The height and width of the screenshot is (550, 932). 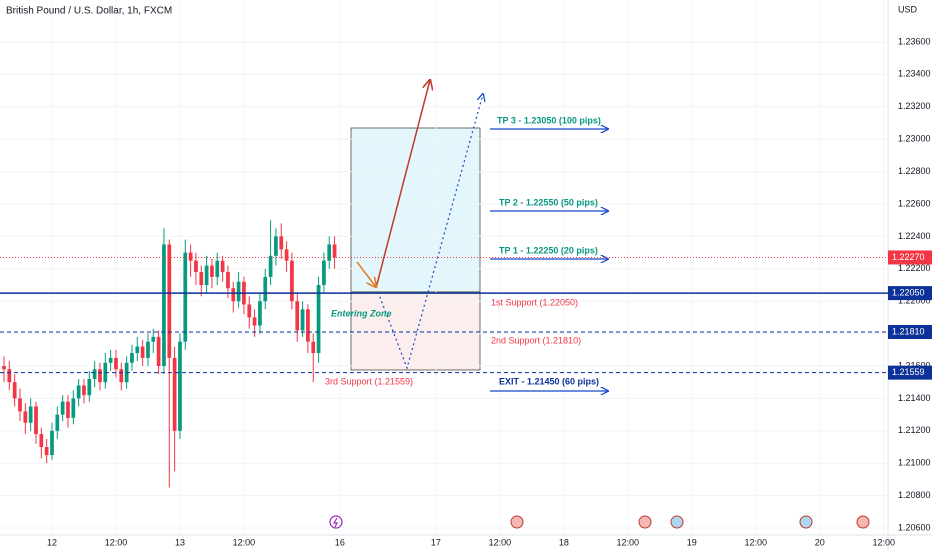 What do you see at coordinates (402, 184) in the screenshot?
I see `up-arrow` at bounding box center [402, 184].